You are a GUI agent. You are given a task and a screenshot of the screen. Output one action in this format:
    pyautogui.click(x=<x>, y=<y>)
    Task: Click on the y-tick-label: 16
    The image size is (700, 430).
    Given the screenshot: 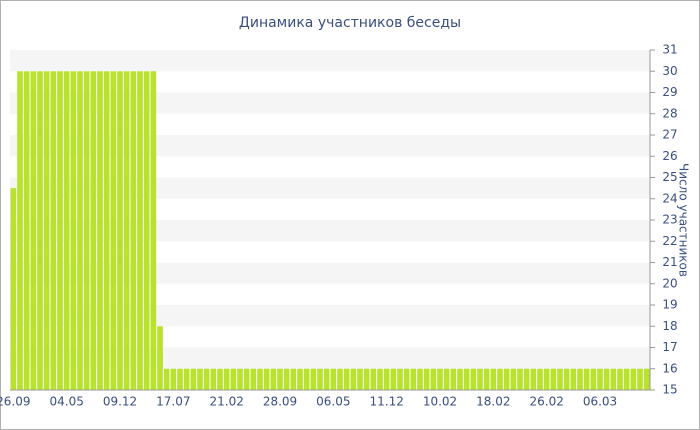 What is the action you would take?
    pyautogui.click(x=669, y=368)
    